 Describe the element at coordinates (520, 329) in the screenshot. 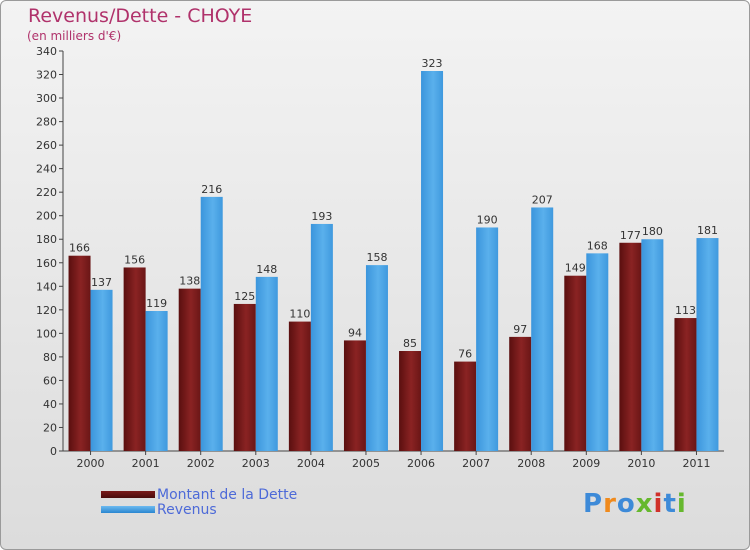

I see `data-label: 97` at that location.